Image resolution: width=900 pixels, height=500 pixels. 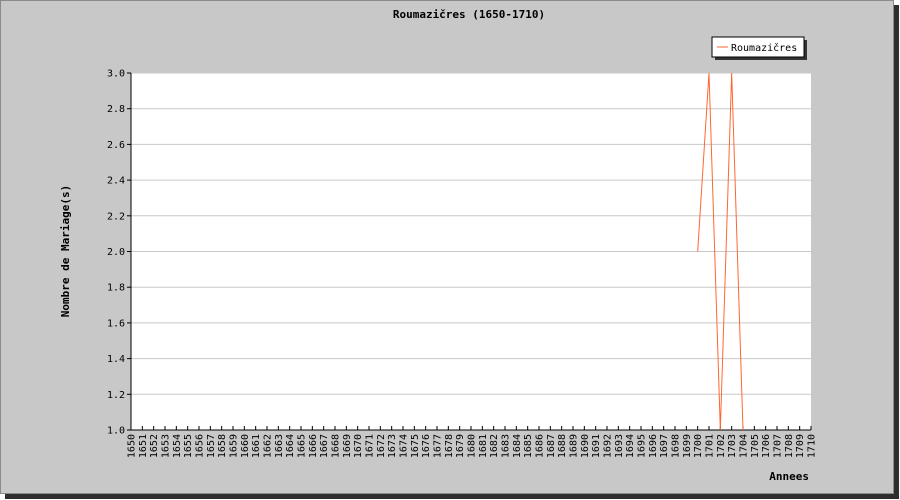 What do you see at coordinates (732, 446) in the screenshot?
I see `x-tick-label: 1703` at bounding box center [732, 446].